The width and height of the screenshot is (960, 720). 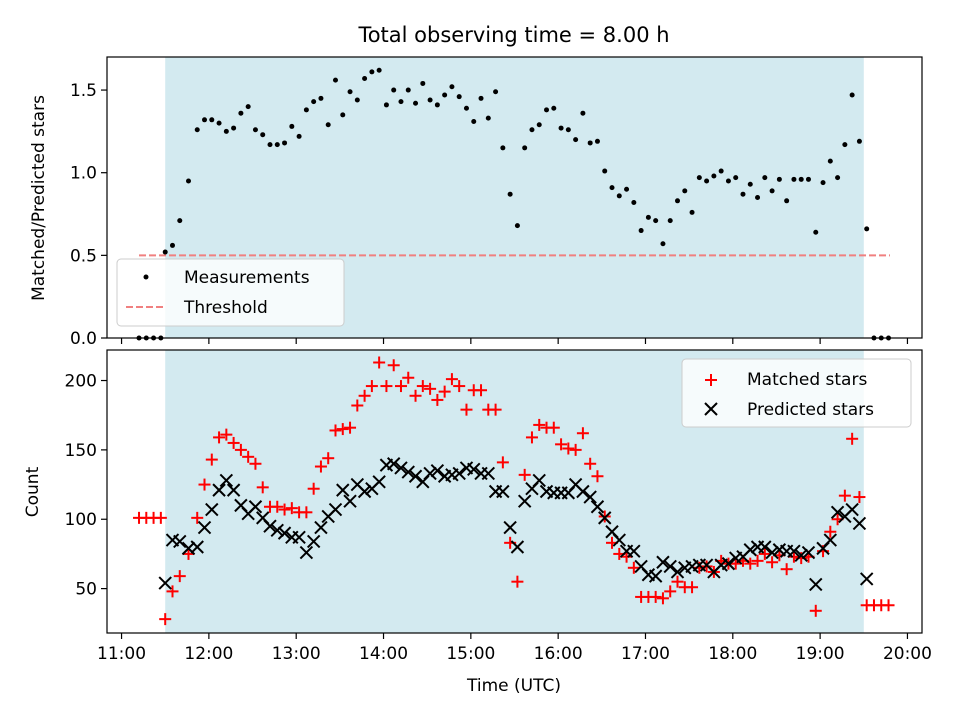 What do you see at coordinates (225, 308) in the screenshot?
I see `threshold-legend-label: Threshold` at bounding box center [225, 308].